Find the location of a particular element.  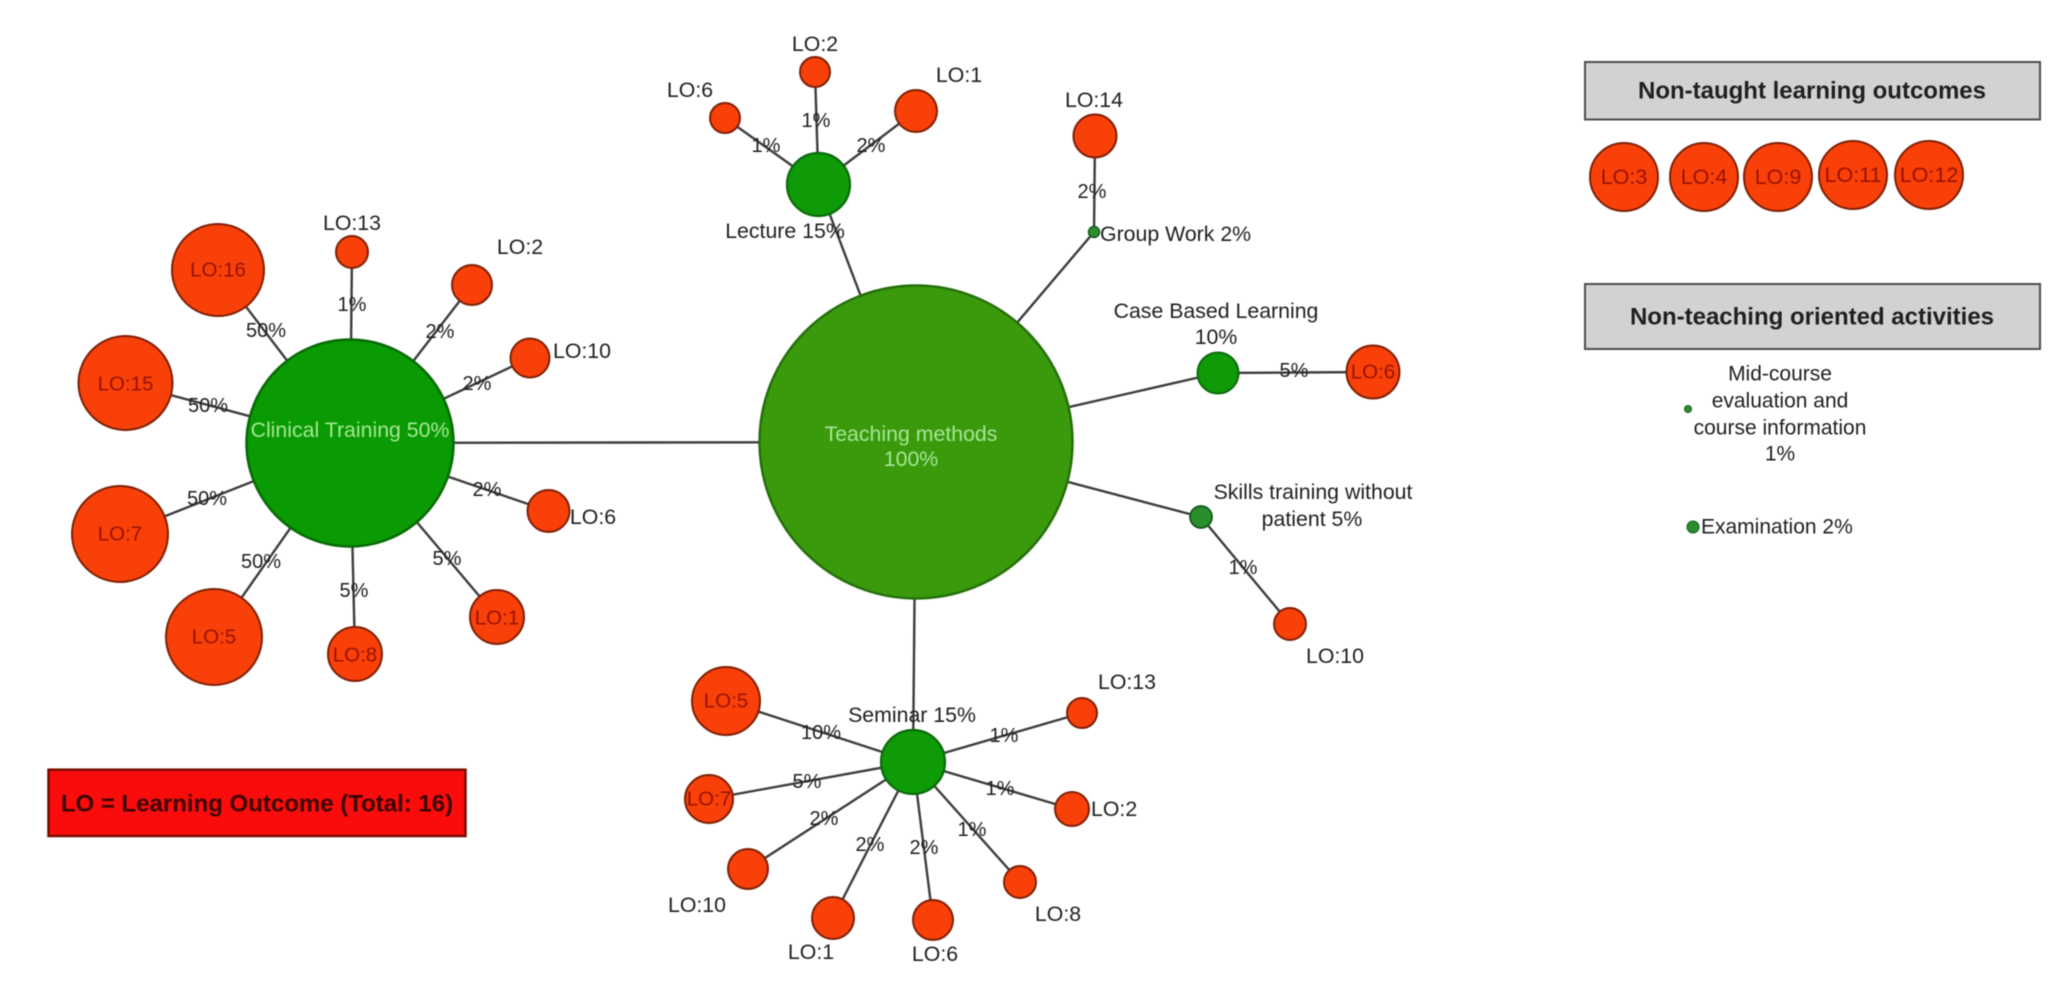

svg-text:LO = Learning Outcome (Total:: LO = Learning Outcome (Total: 16) is located at coordinates (257, 804).